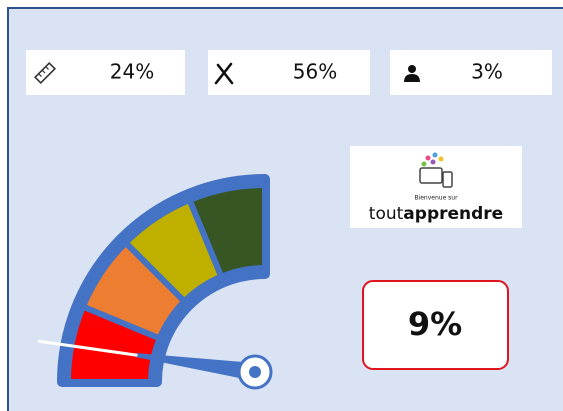  What do you see at coordinates (436, 198) in the screenshot?
I see `logo-caption: Bienvenue sur` at bounding box center [436, 198].